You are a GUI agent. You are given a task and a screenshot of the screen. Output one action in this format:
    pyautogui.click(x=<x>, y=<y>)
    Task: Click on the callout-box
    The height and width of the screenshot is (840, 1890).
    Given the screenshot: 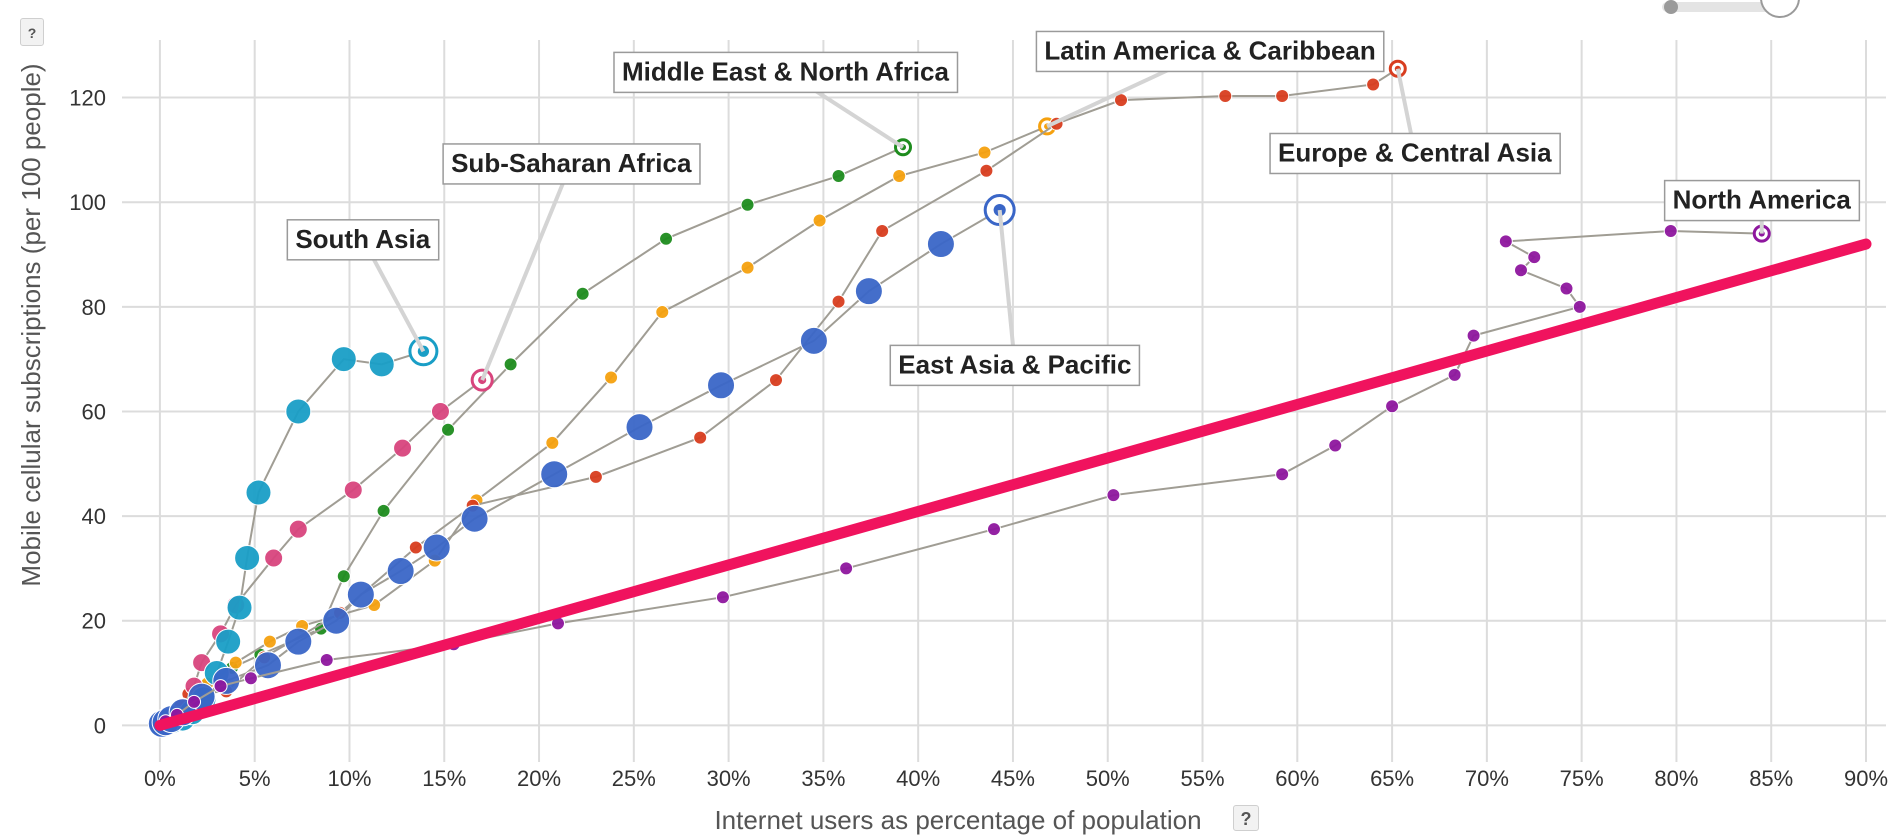 What is the action you would take?
    pyautogui.click(x=1762, y=200)
    